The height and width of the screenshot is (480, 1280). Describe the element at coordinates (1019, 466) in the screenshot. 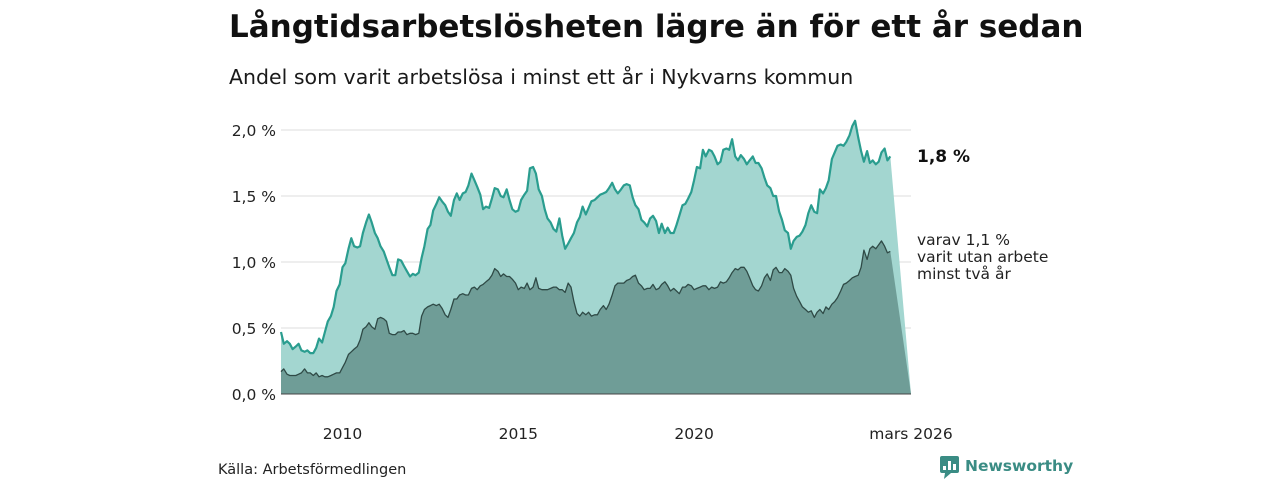

I see `brand-name: Newsworthy` at that location.